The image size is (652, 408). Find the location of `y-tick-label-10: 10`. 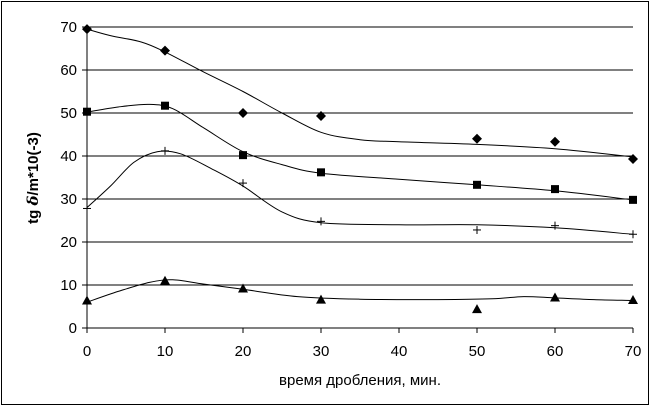

y-tick-label-10: 10 is located at coordinates (68, 285).